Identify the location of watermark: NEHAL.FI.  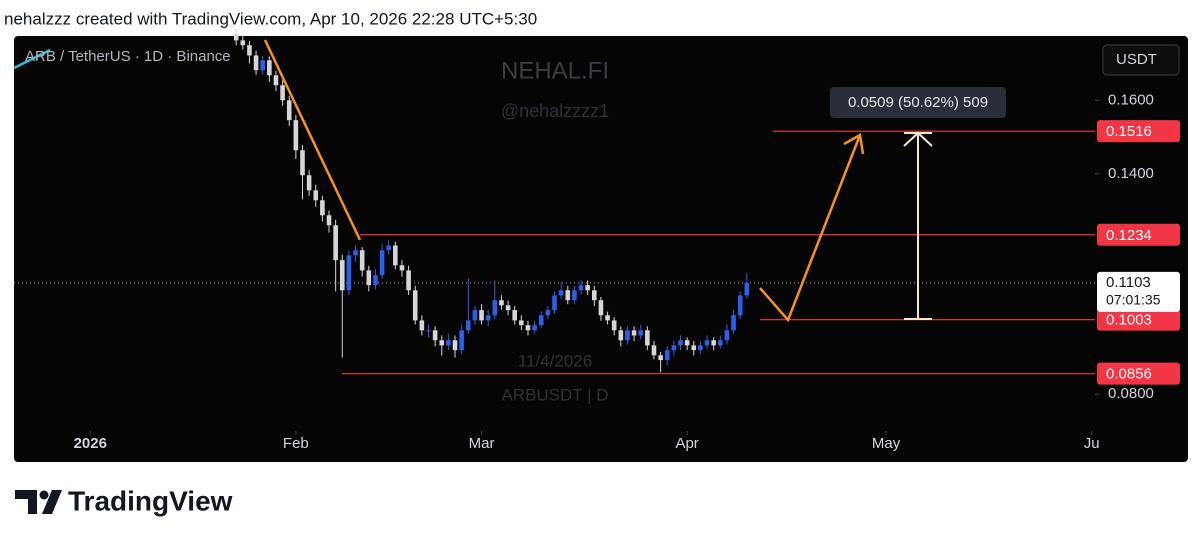
(555, 70).